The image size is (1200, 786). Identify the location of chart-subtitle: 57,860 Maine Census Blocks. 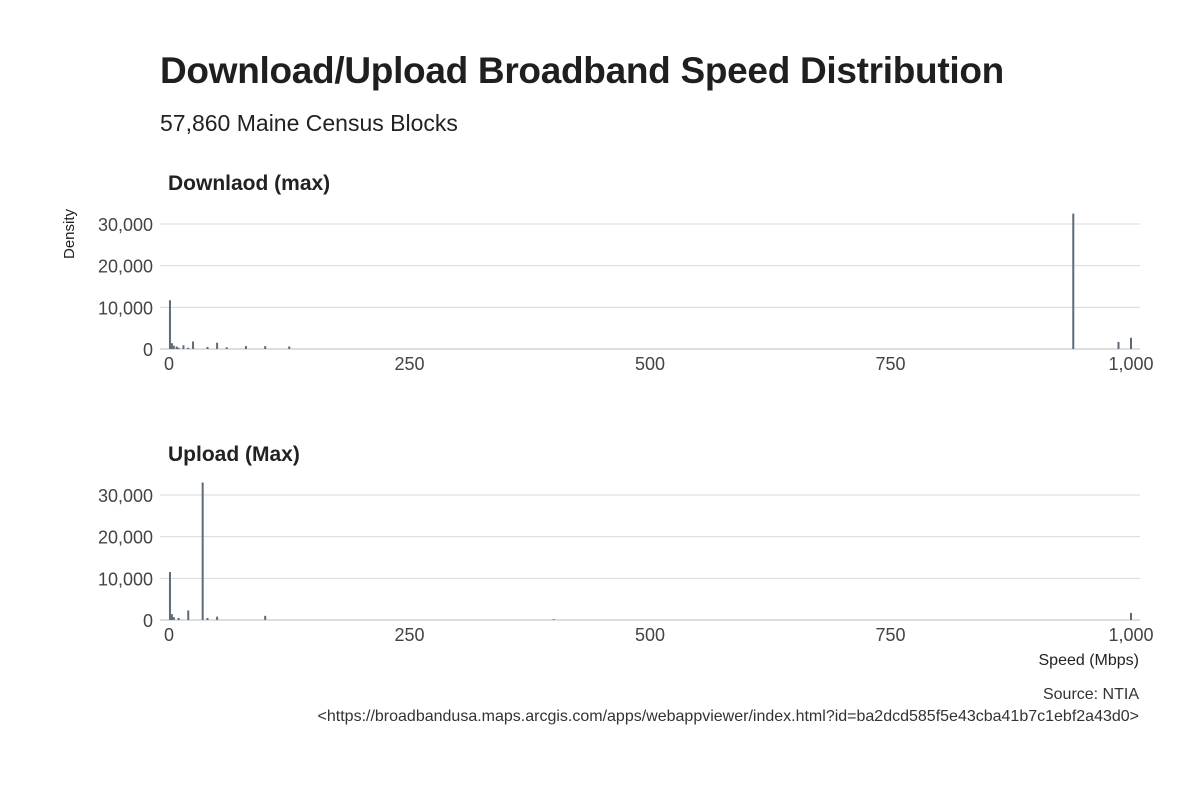
(309, 123).